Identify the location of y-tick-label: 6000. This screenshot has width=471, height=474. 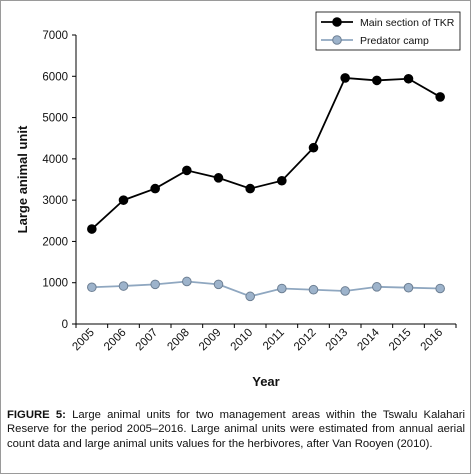
(55, 77).